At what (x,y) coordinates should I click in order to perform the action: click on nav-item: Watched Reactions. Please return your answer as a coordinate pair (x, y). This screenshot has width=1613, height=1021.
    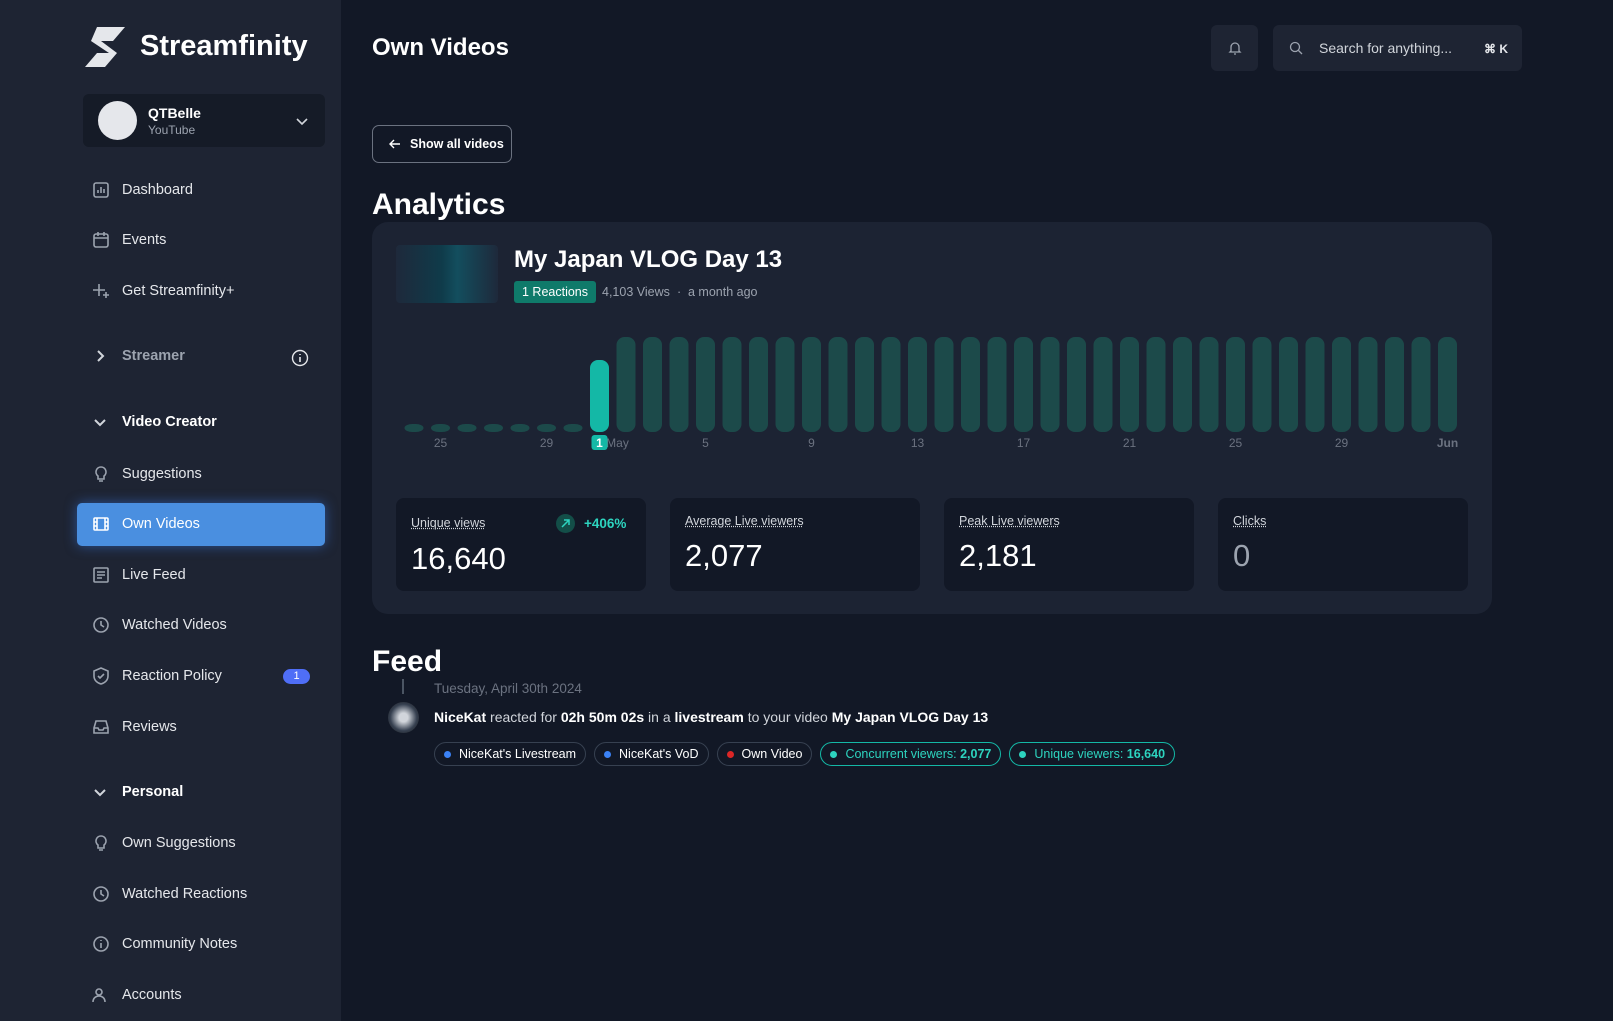
    Looking at the image, I should click on (169, 894).